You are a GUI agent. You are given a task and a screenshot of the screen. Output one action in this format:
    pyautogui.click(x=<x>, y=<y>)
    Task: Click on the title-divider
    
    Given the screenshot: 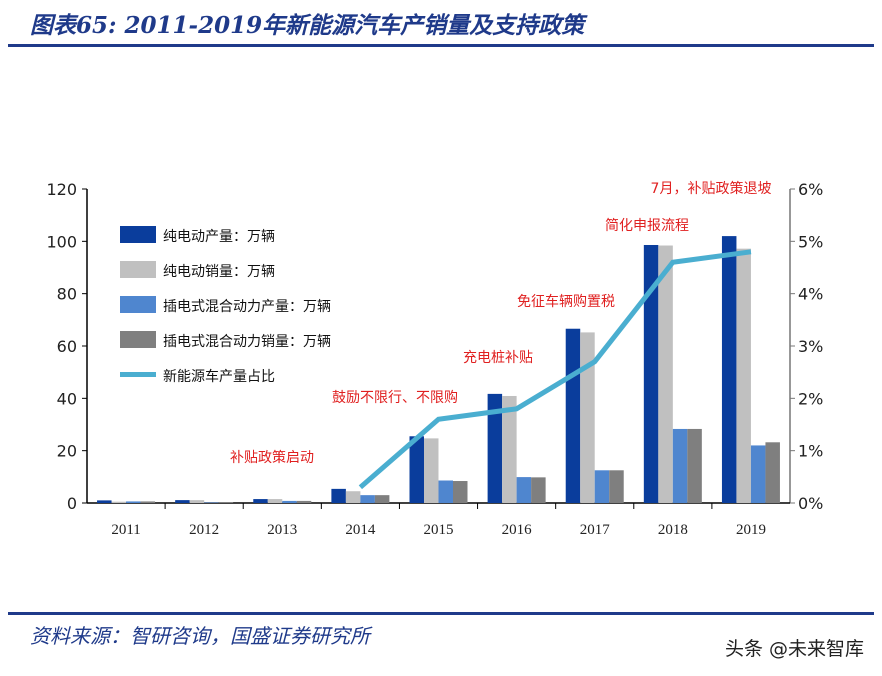 What is the action you would take?
    pyautogui.click(x=441, y=45)
    